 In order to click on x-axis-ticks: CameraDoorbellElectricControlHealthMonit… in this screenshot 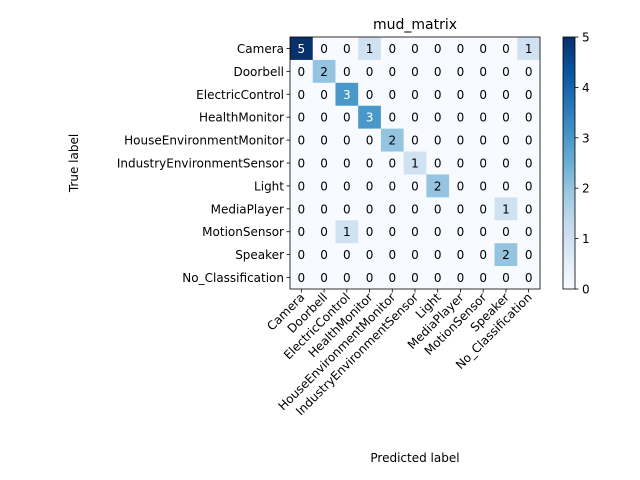, I will do `click(399, 353)`.